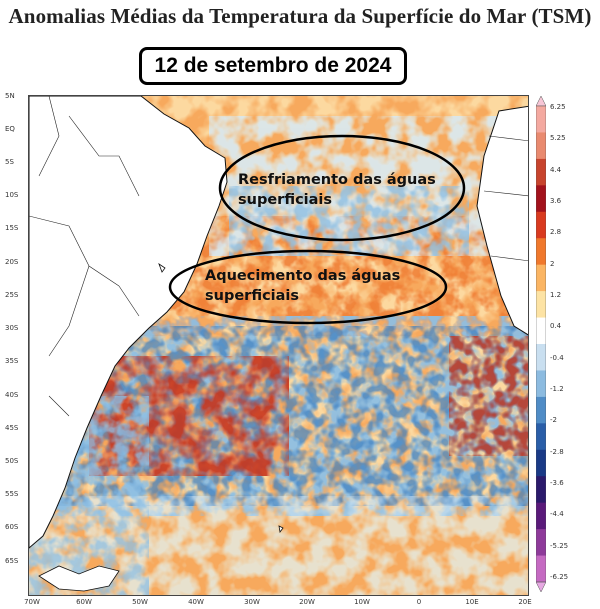 The width and height of the screenshot is (600, 609). What do you see at coordinates (273, 66) in the screenshot?
I see `date-label: 12 de setembro de 2024` at bounding box center [273, 66].